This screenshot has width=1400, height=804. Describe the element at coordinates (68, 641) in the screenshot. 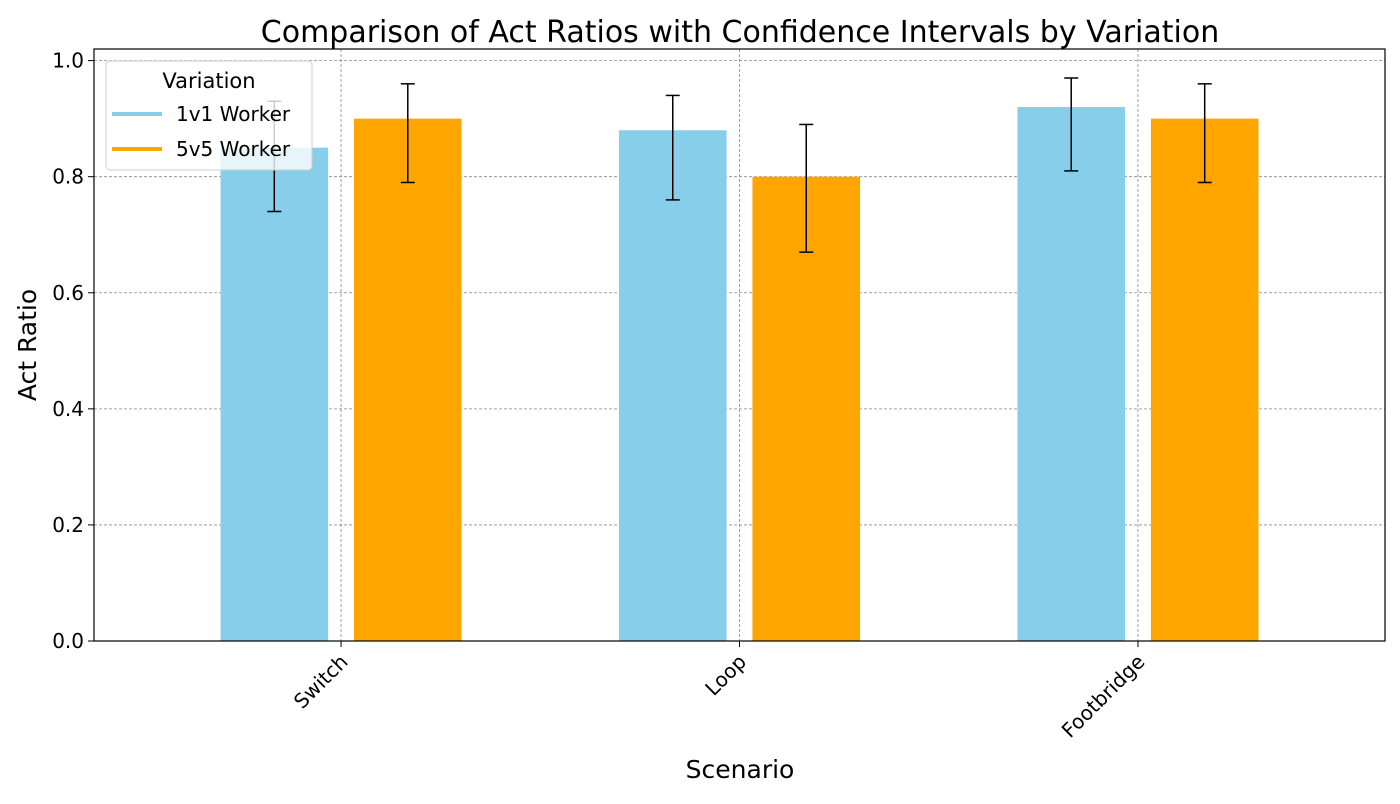

I see `y-tick-label: 0.0` at that location.